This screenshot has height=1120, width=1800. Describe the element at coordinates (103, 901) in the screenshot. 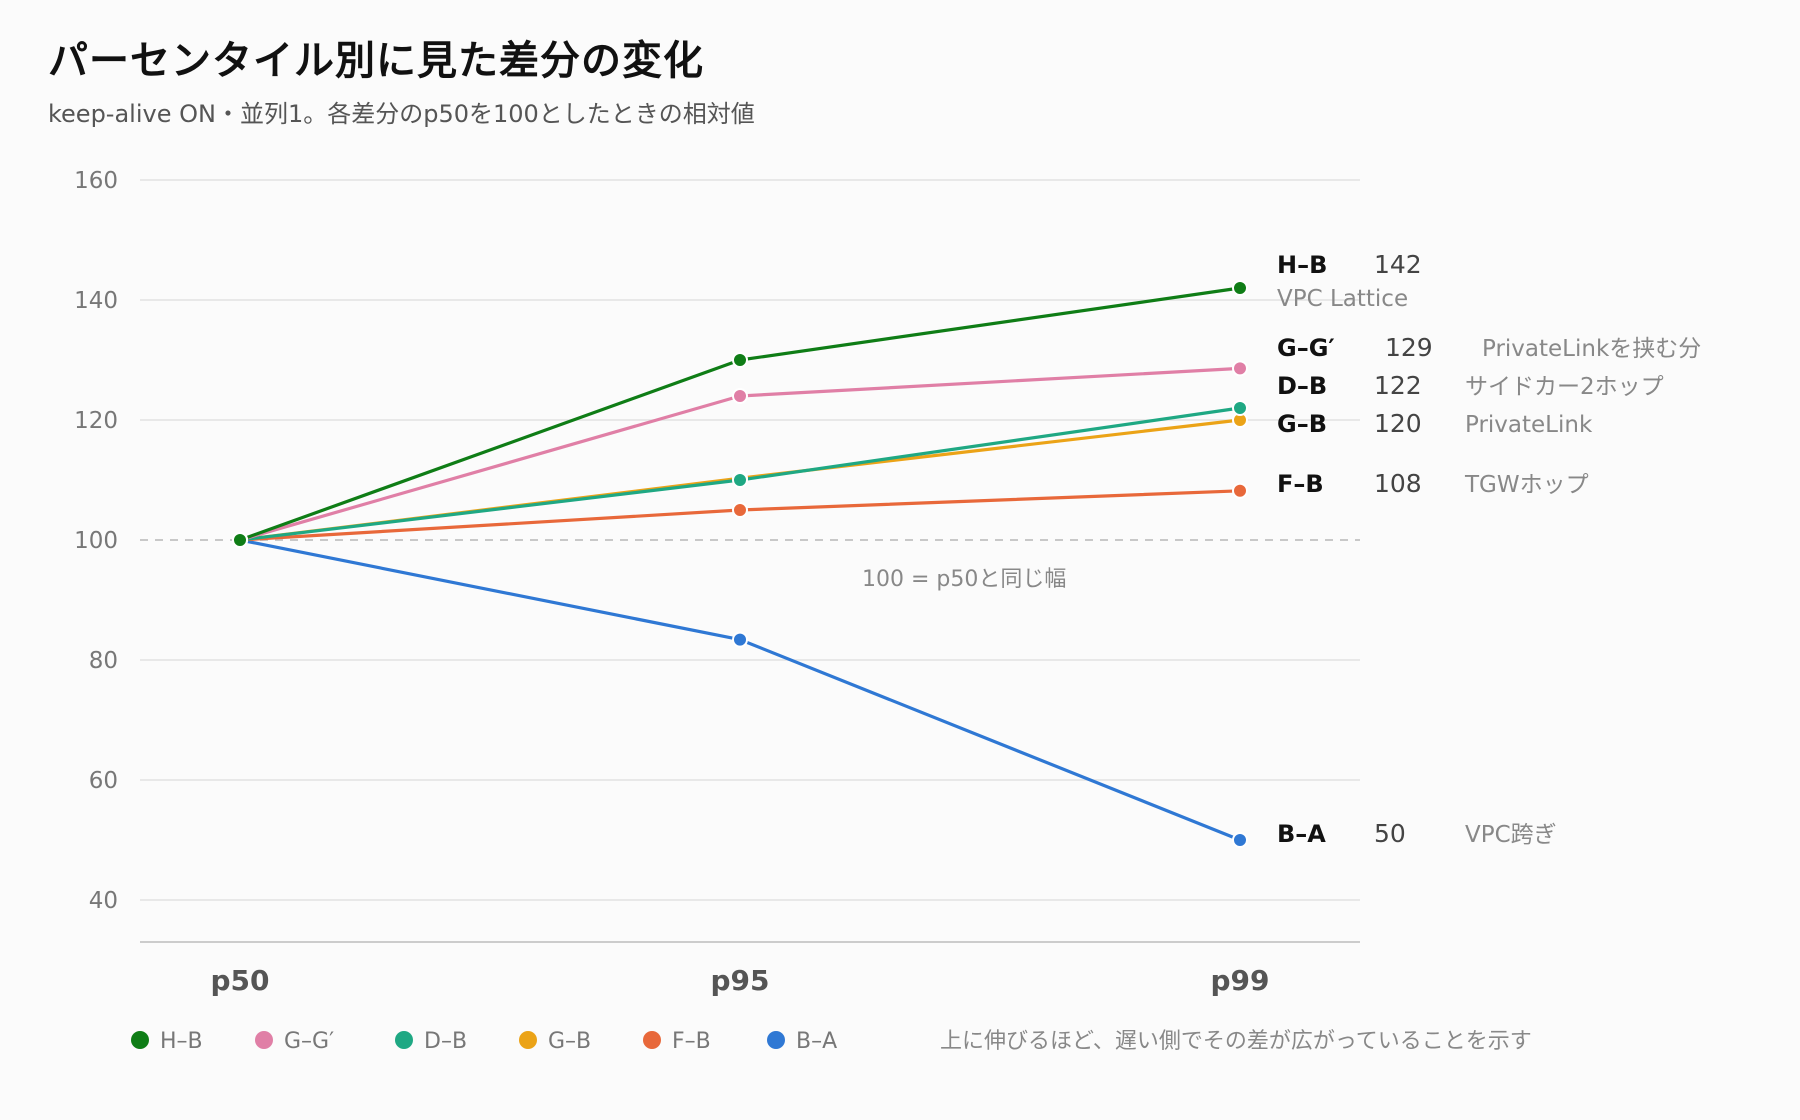

I see `y-tick-label: 40` at that location.